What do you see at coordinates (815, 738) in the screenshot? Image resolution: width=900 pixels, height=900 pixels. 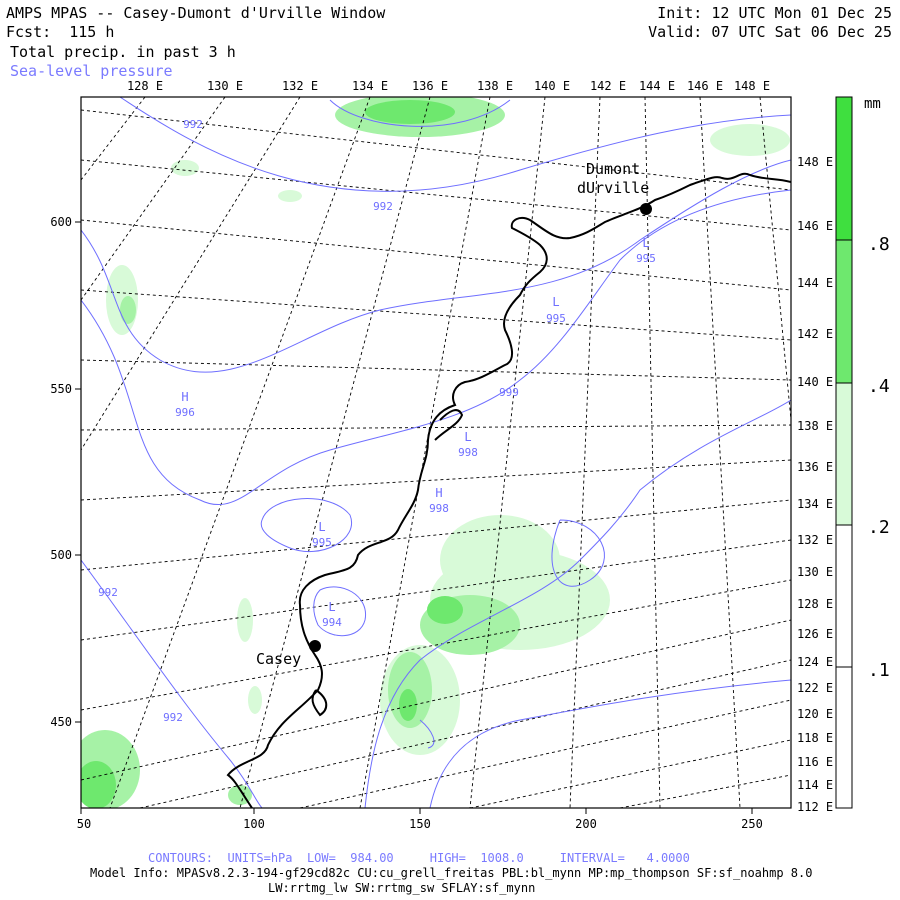 I see `lon-label: 118 E` at bounding box center [815, 738].